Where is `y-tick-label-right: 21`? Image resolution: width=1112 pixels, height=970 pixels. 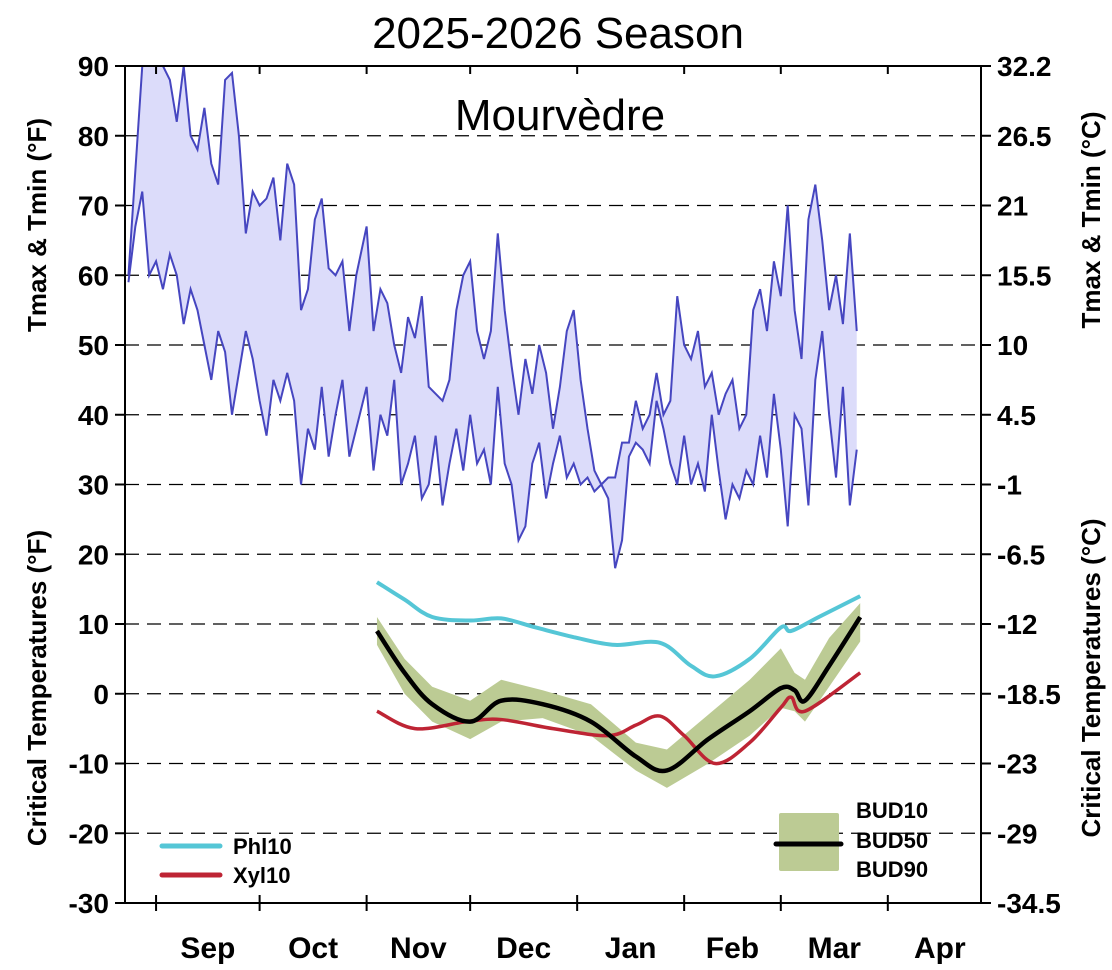
y-tick-label-right: 21 is located at coordinates (1012, 206).